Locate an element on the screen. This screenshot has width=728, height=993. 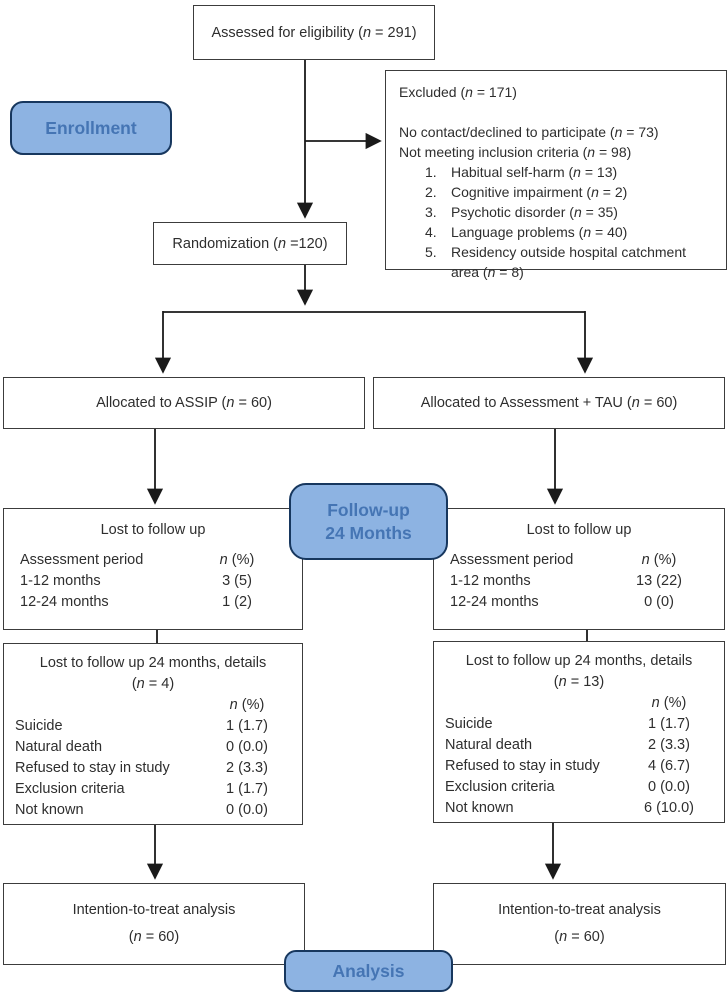
details-row: Not known 6 (10.0) is located at coordinates (579, 808).